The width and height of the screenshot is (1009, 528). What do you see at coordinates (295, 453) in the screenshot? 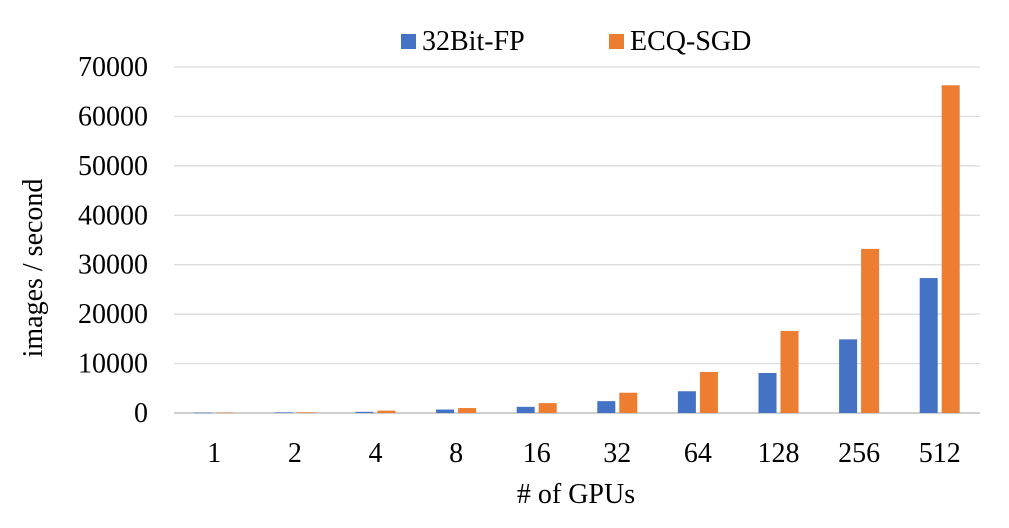
I see `x-tick-label: 2` at bounding box center [295, 453].